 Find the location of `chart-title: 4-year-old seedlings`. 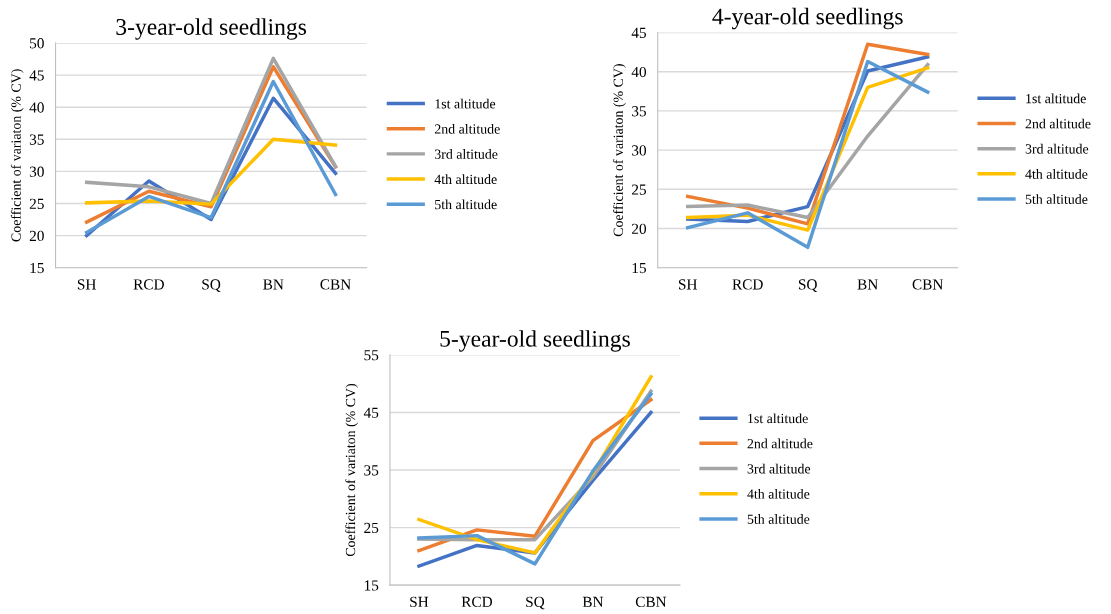

chart-title: 4-year-old seedlings is located at coordinates (807, 18).